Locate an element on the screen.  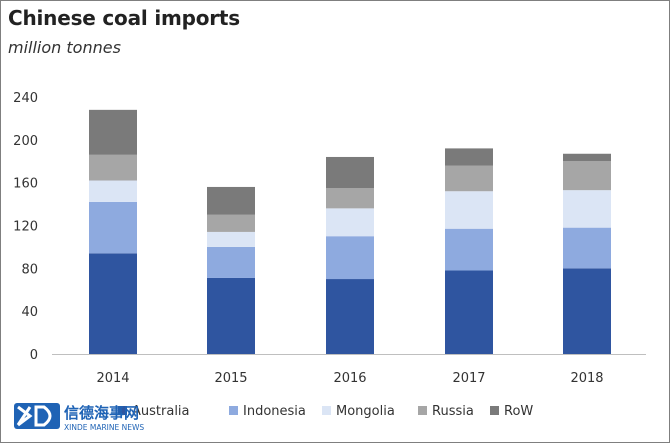
legend-label: Russia is located at coordinates (453, 411).